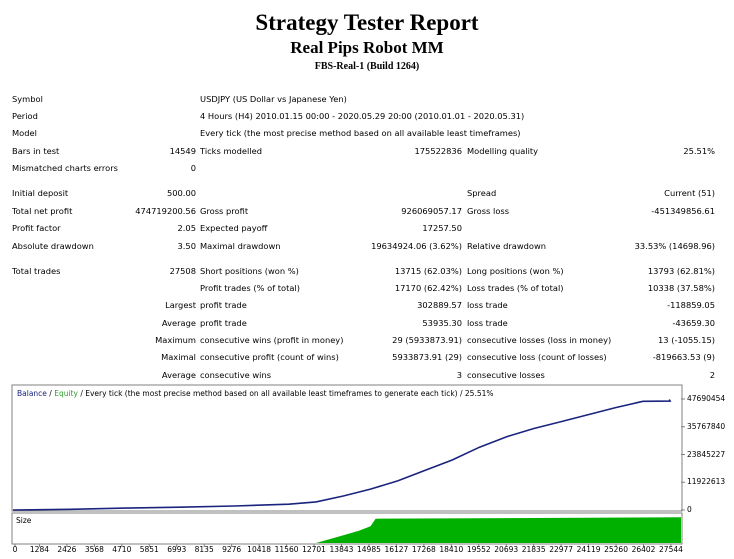 The height and width of the screenshot is (559, 734). What do you see at coordinates (175, 340) in the screenshot?
I see `row-qualifier: Maximum` at bounding box center [175, 340].